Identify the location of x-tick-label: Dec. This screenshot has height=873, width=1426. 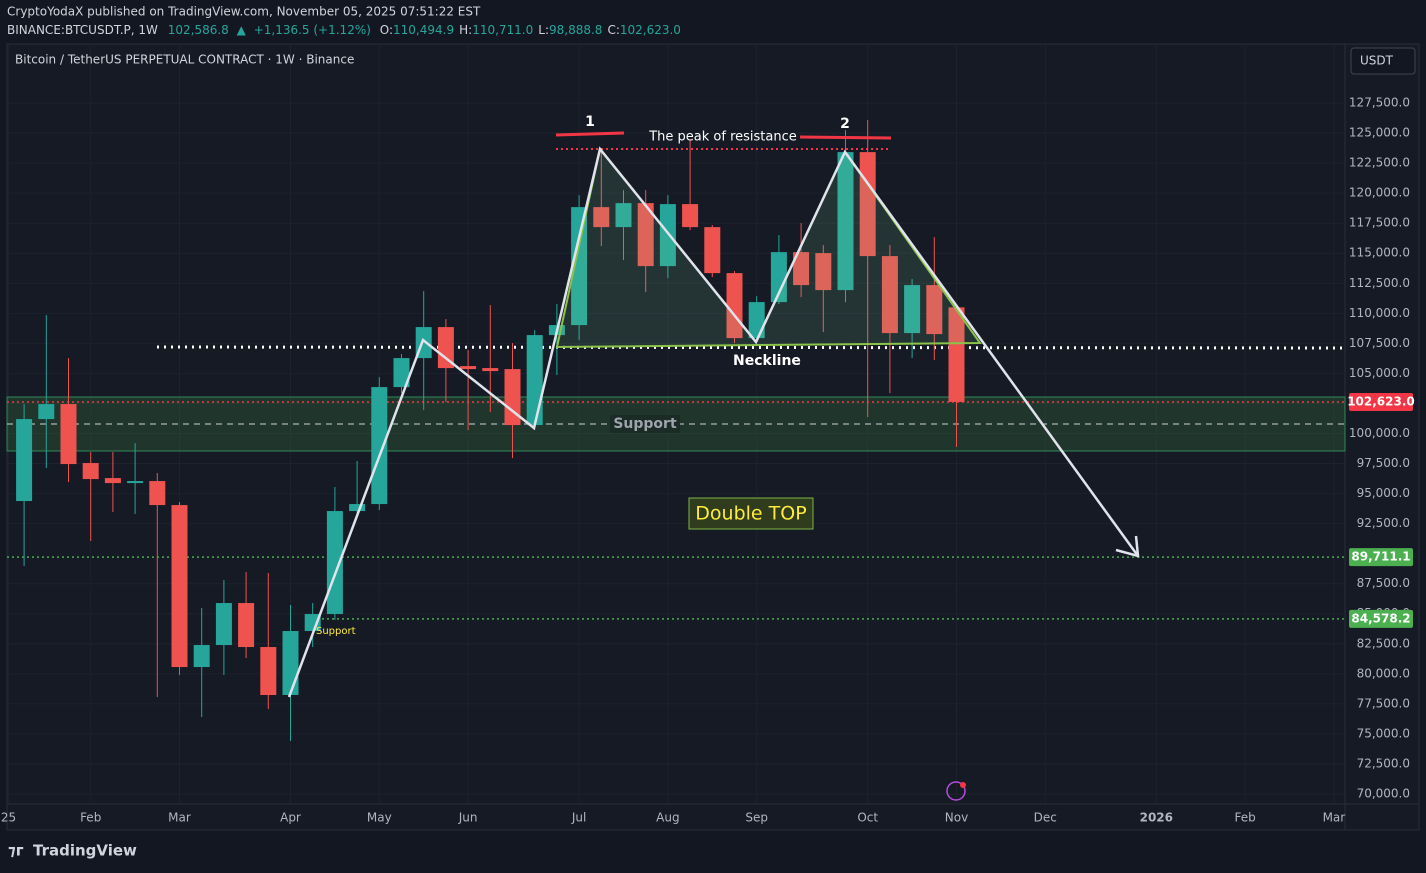
(1045, 818).